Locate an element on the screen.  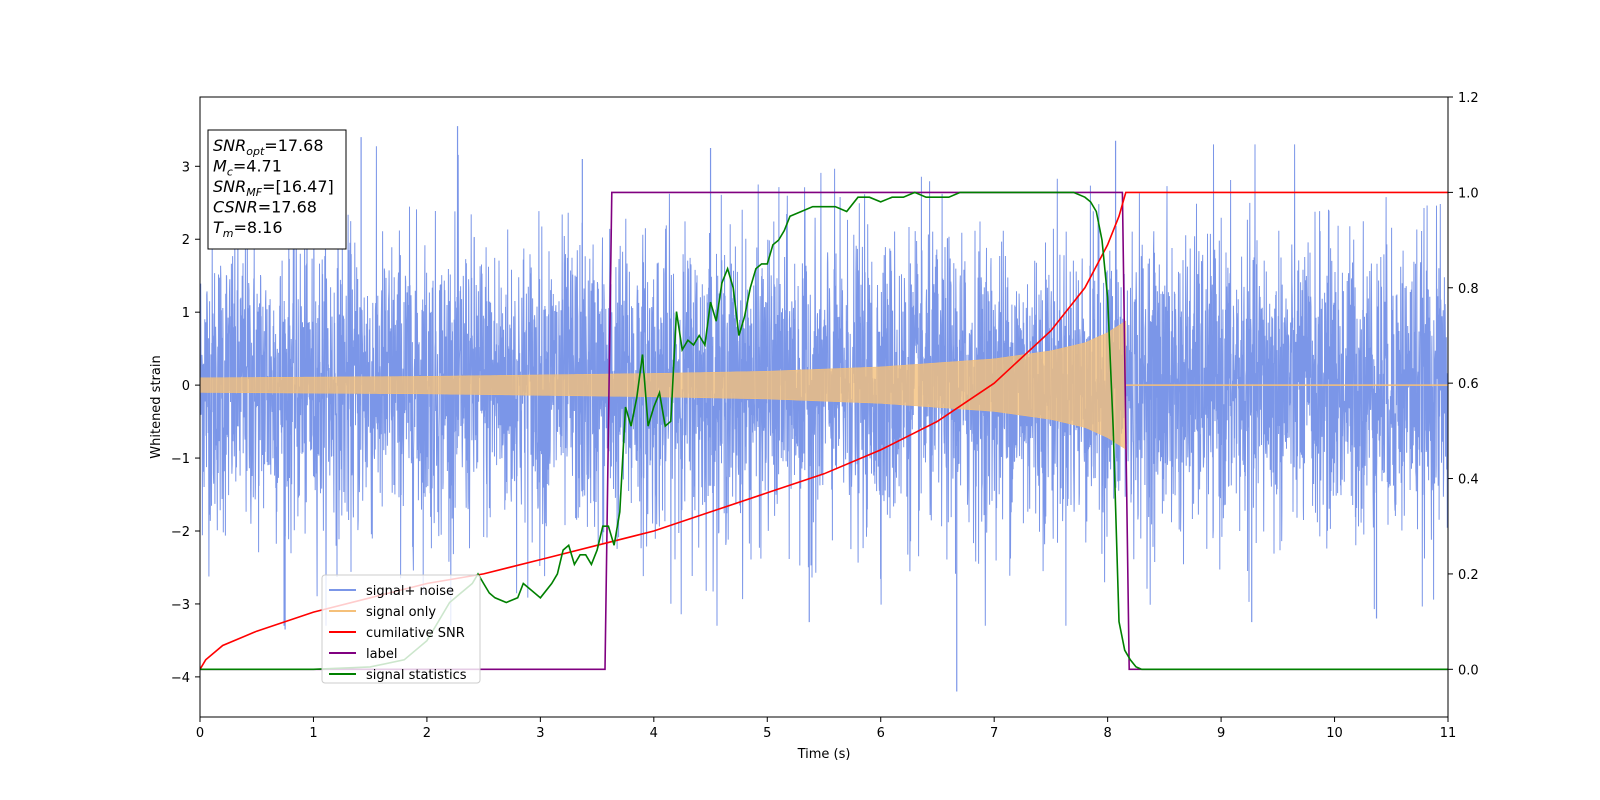
x-tick-label: 5 is located at coordinates (767, 733).